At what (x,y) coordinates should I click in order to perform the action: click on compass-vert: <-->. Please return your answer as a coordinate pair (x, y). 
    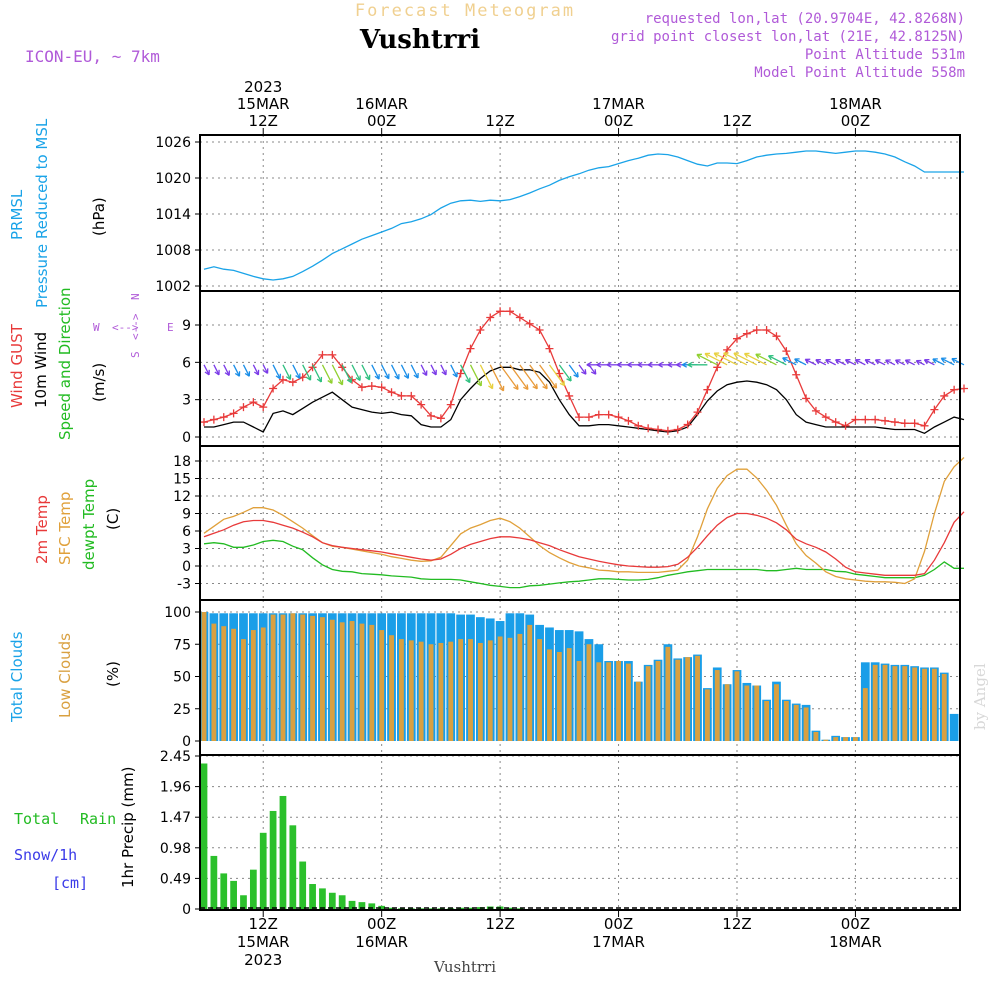
    Looking at the image, I should click on (135, 326).